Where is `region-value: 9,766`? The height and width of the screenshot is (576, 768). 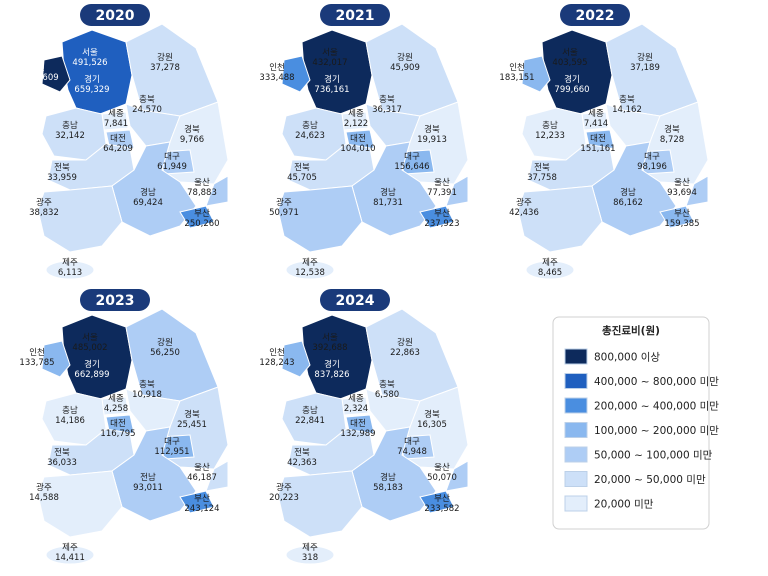
region-value: 9,766 is located at coordinates (192, 140).